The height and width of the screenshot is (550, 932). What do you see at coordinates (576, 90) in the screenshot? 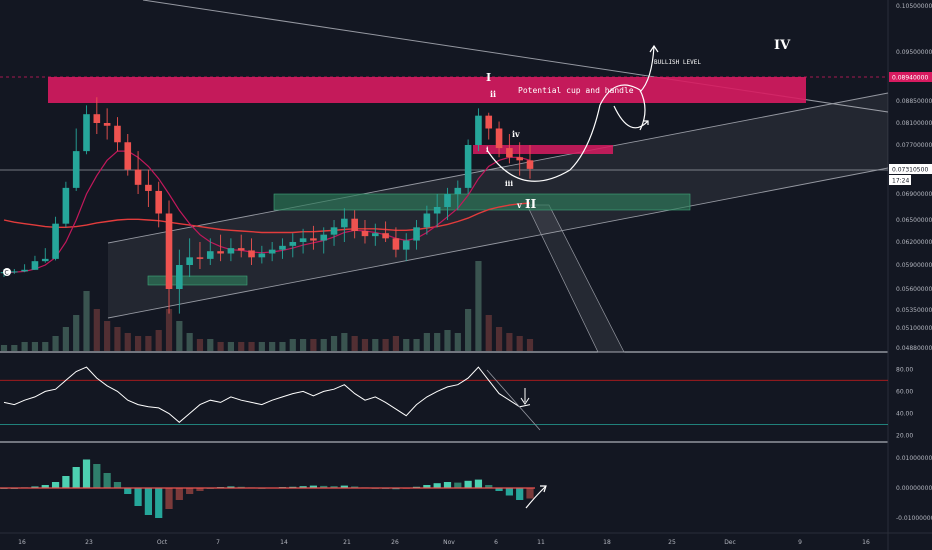
I see `cup-and-handle-annotation: Potential cup and handle` at bounding box center [576, 90].